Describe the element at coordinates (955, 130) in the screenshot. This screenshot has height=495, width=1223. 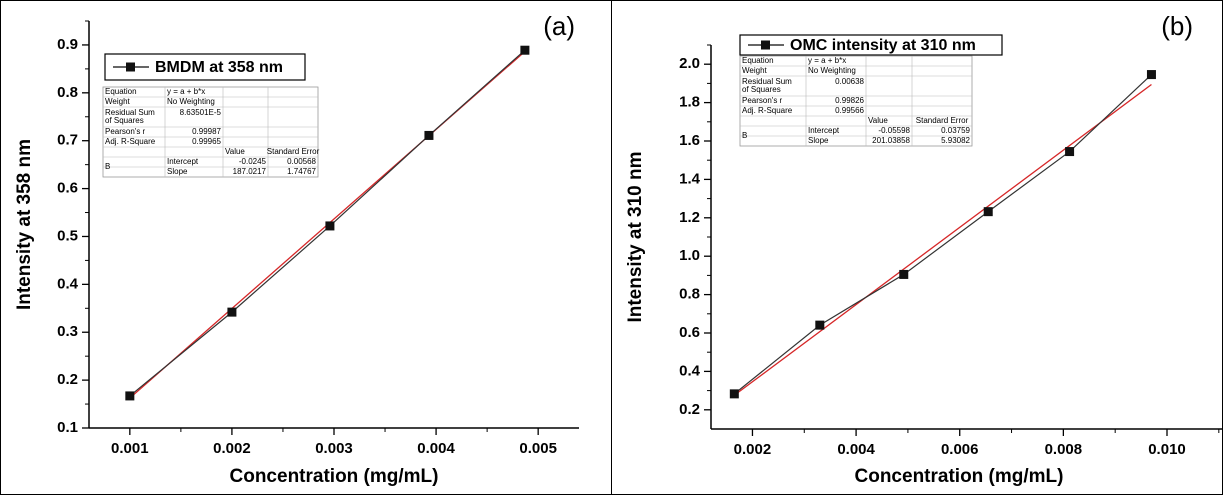
I see `chart-b-table-intercept-se: 0.03759` at that location.